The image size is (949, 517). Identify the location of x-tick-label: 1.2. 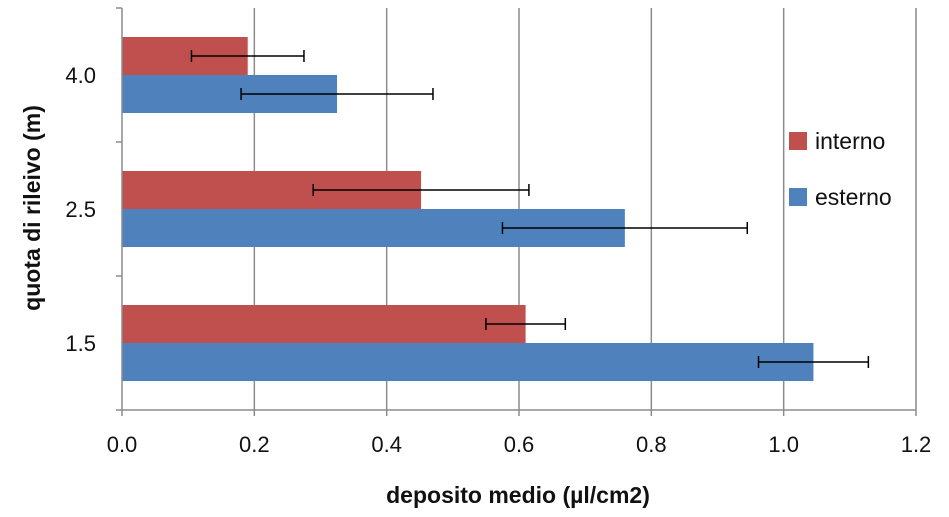
(916, 444).